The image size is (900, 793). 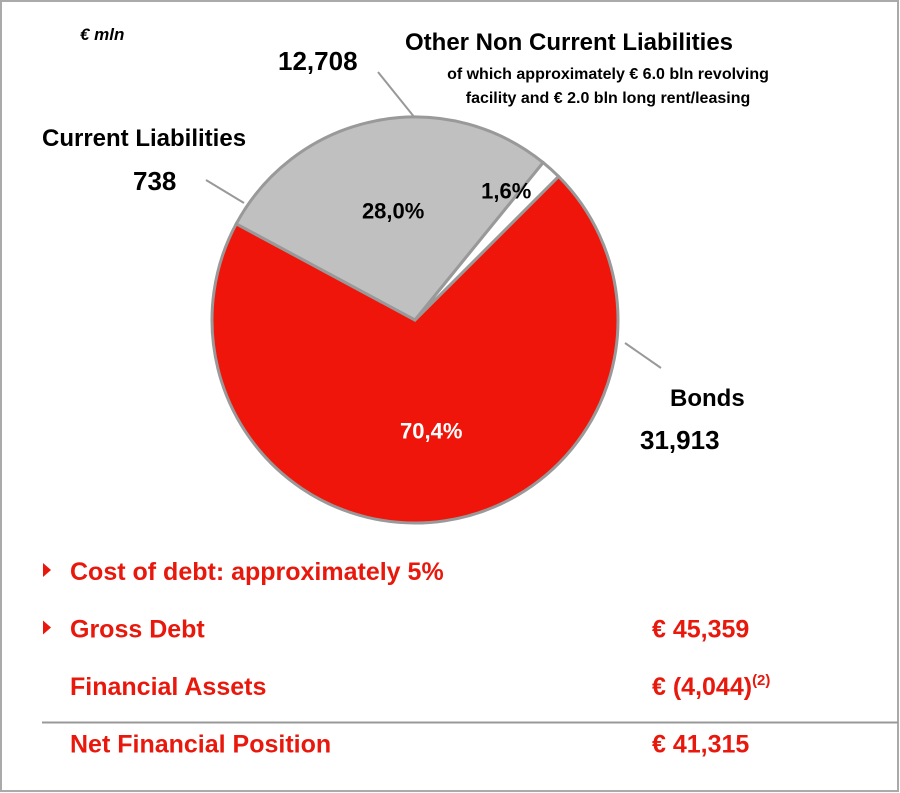 What do you see at coordinates (761, 680) in the screenshot?
I see `footnote-mark: (2)` at bounding box center [761, 680].